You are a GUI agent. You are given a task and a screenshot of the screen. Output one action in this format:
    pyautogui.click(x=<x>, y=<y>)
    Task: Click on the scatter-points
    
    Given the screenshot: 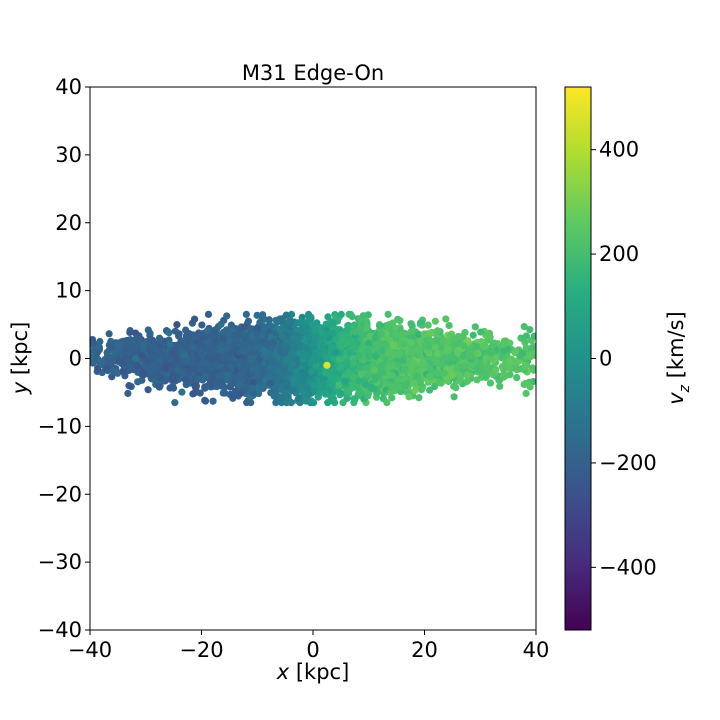 What is the action you would take?
    pyautogui.click(x=313, y=358)
    